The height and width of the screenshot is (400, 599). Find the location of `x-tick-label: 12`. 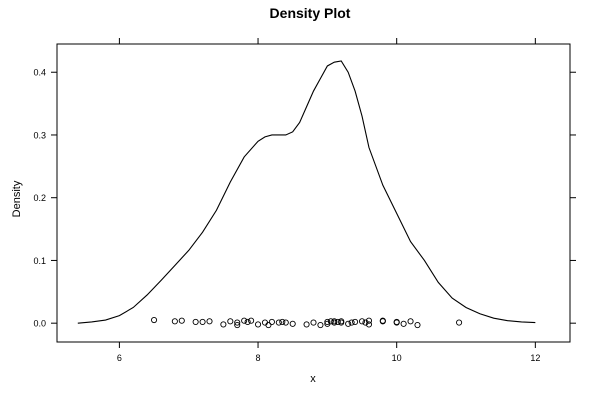

x-tick-label: 12 is located at coordinates (535, 358).